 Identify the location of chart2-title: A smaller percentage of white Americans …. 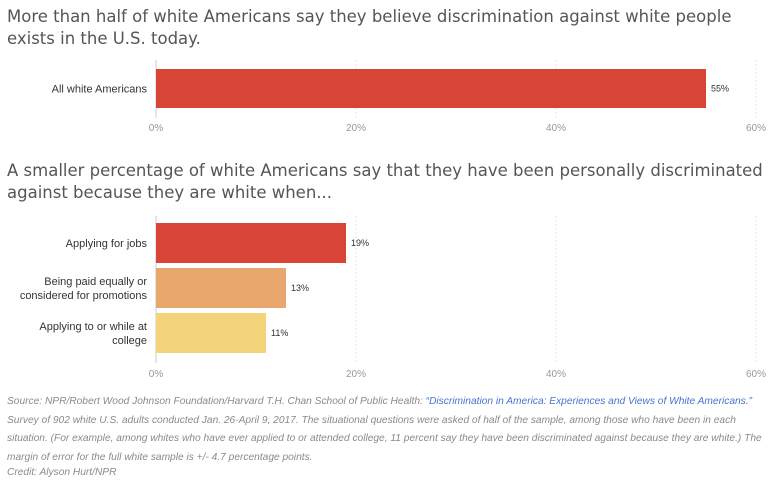
(385, 181).